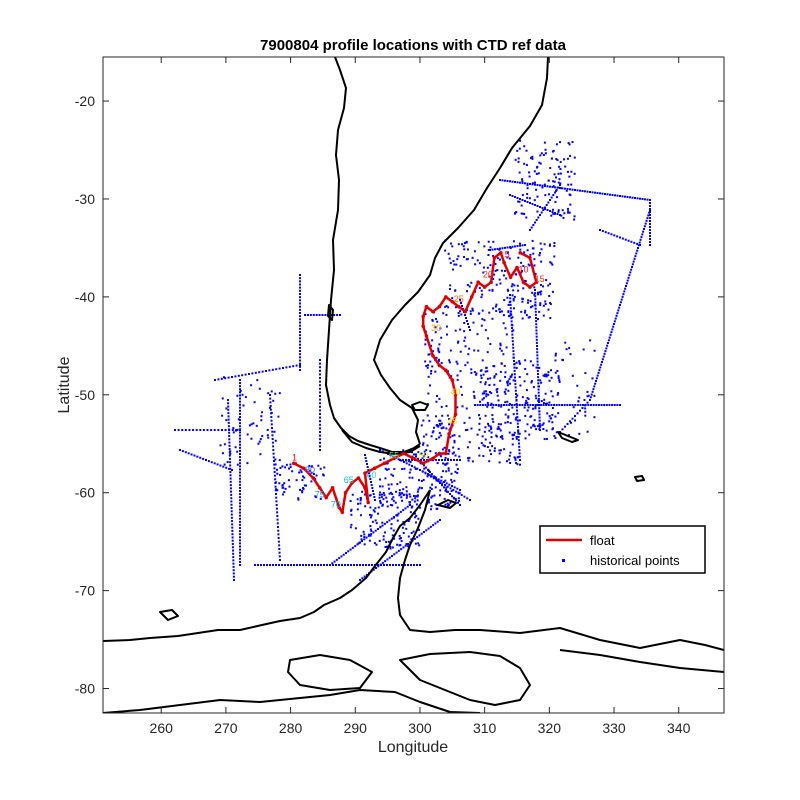 This screenshot has height=800, width=800. Describe the element at coordinates (563, 560) in the screenshot. I see `legend-historical-swatch` at that location.